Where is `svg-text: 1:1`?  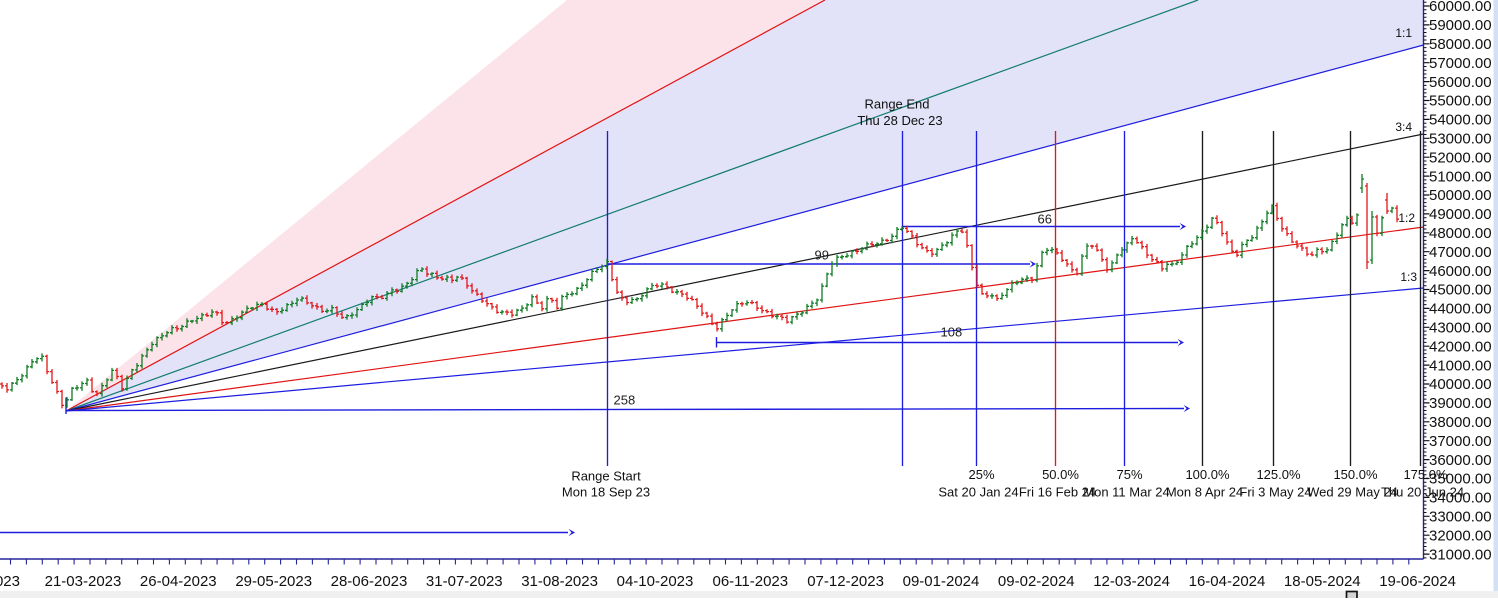
svg-text: 1:1 is located at coordinates (1403, 33).